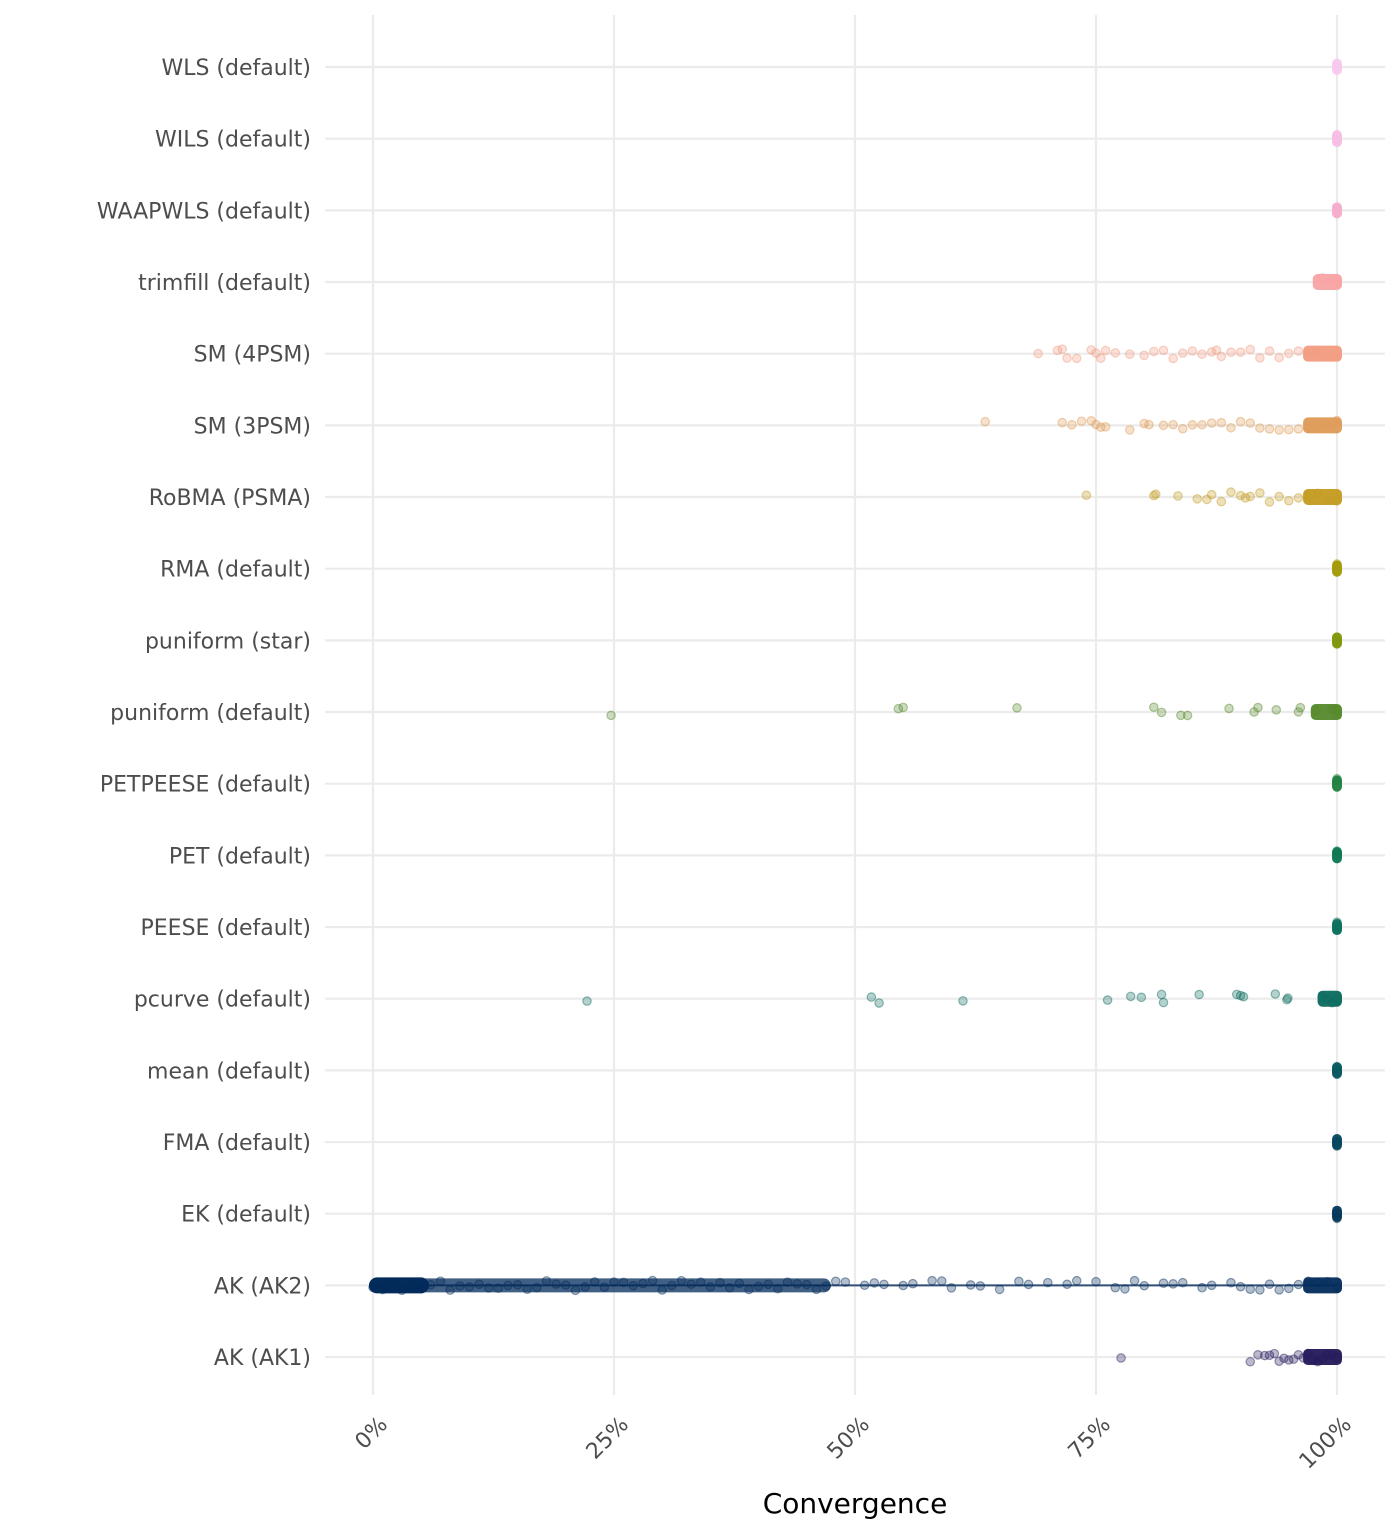  What do you see at coordinates (1327, 281) in the screenshot?
I see `series-trimfill-default-` at bounding box center [1327, 281].